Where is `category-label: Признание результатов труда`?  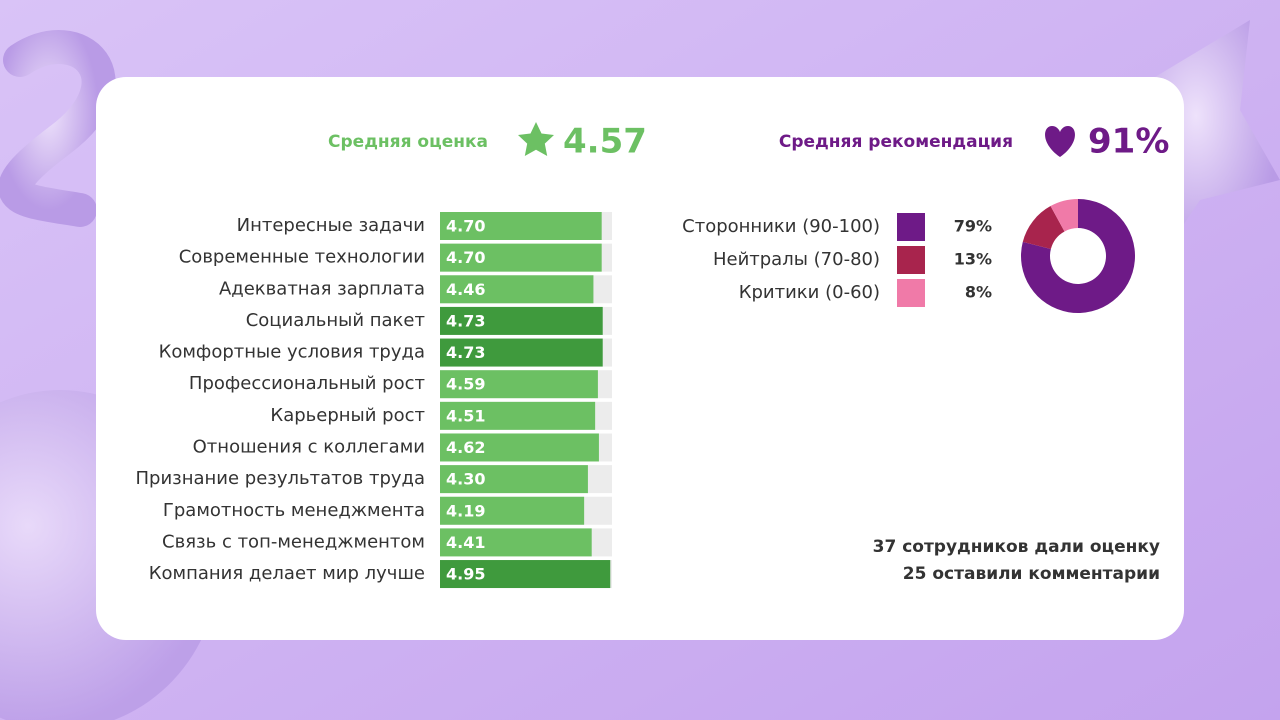 category-label: Признание результатов труда is located at coordinates (280, 478).